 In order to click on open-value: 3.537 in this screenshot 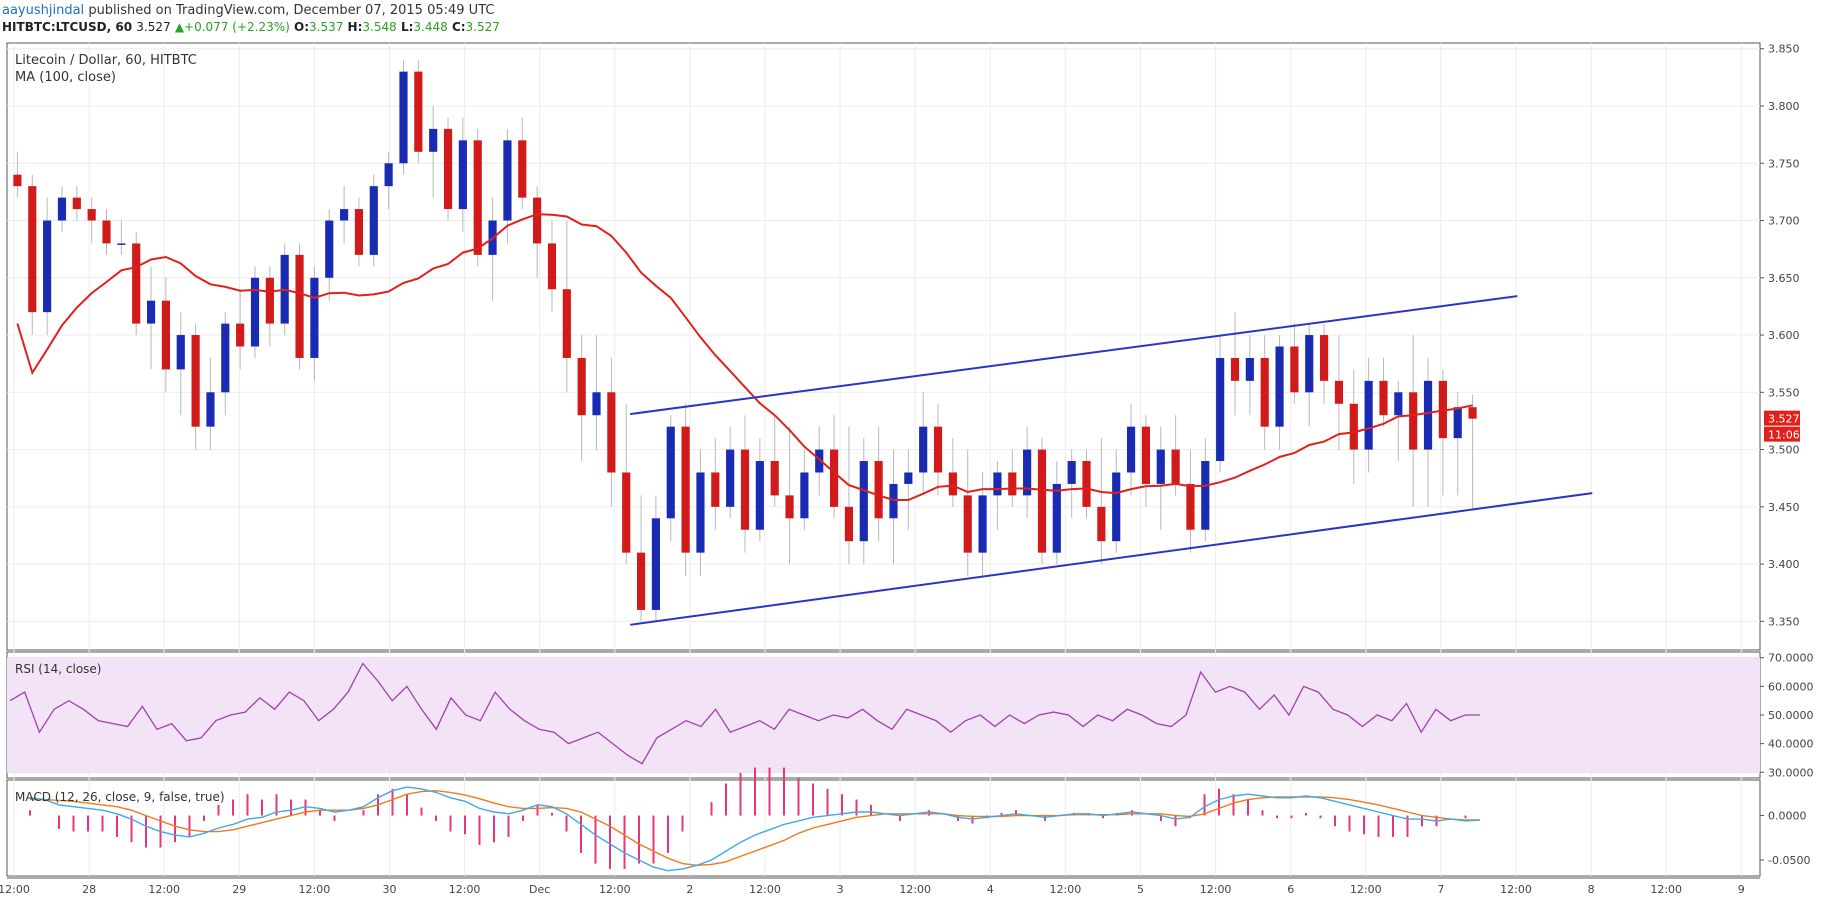, I will do `click(326, 27)`.